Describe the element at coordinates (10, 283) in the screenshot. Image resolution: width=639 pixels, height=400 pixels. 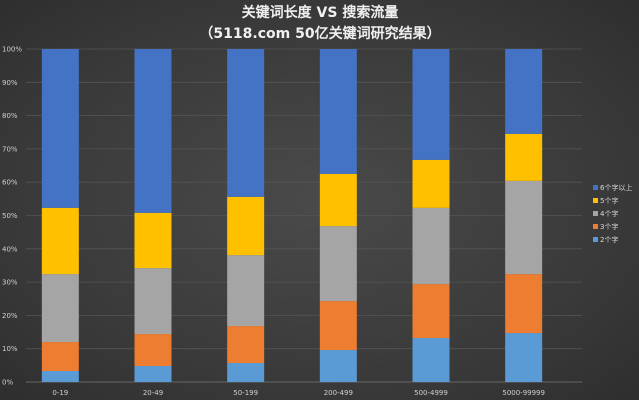
I see `y-tick-label: 30%` at that location.